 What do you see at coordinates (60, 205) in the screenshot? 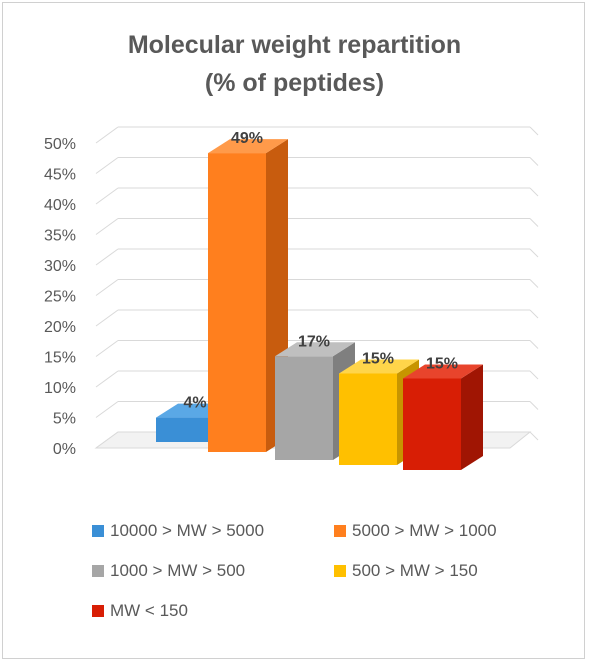
I see `y-tick-label: 40%` at bounding box center [60, 205].